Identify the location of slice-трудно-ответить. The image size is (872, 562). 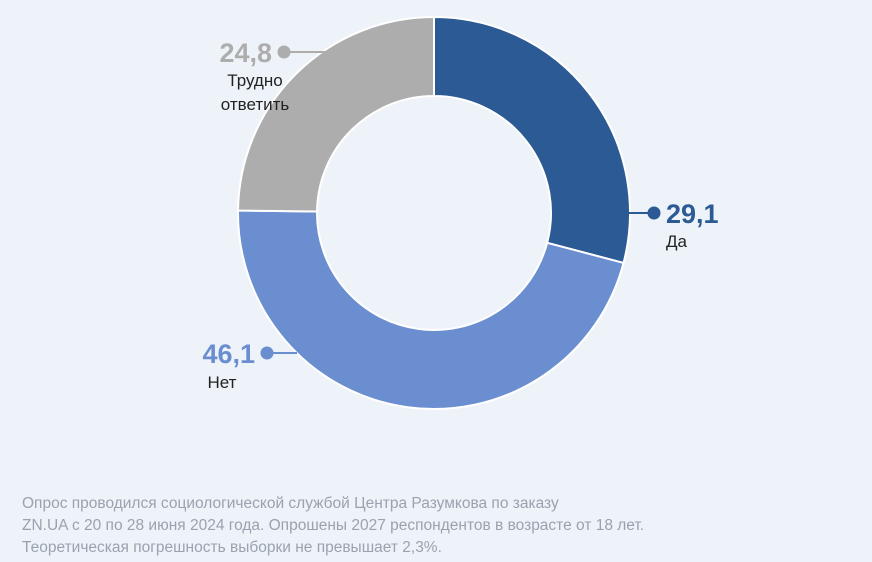
(336, 114).